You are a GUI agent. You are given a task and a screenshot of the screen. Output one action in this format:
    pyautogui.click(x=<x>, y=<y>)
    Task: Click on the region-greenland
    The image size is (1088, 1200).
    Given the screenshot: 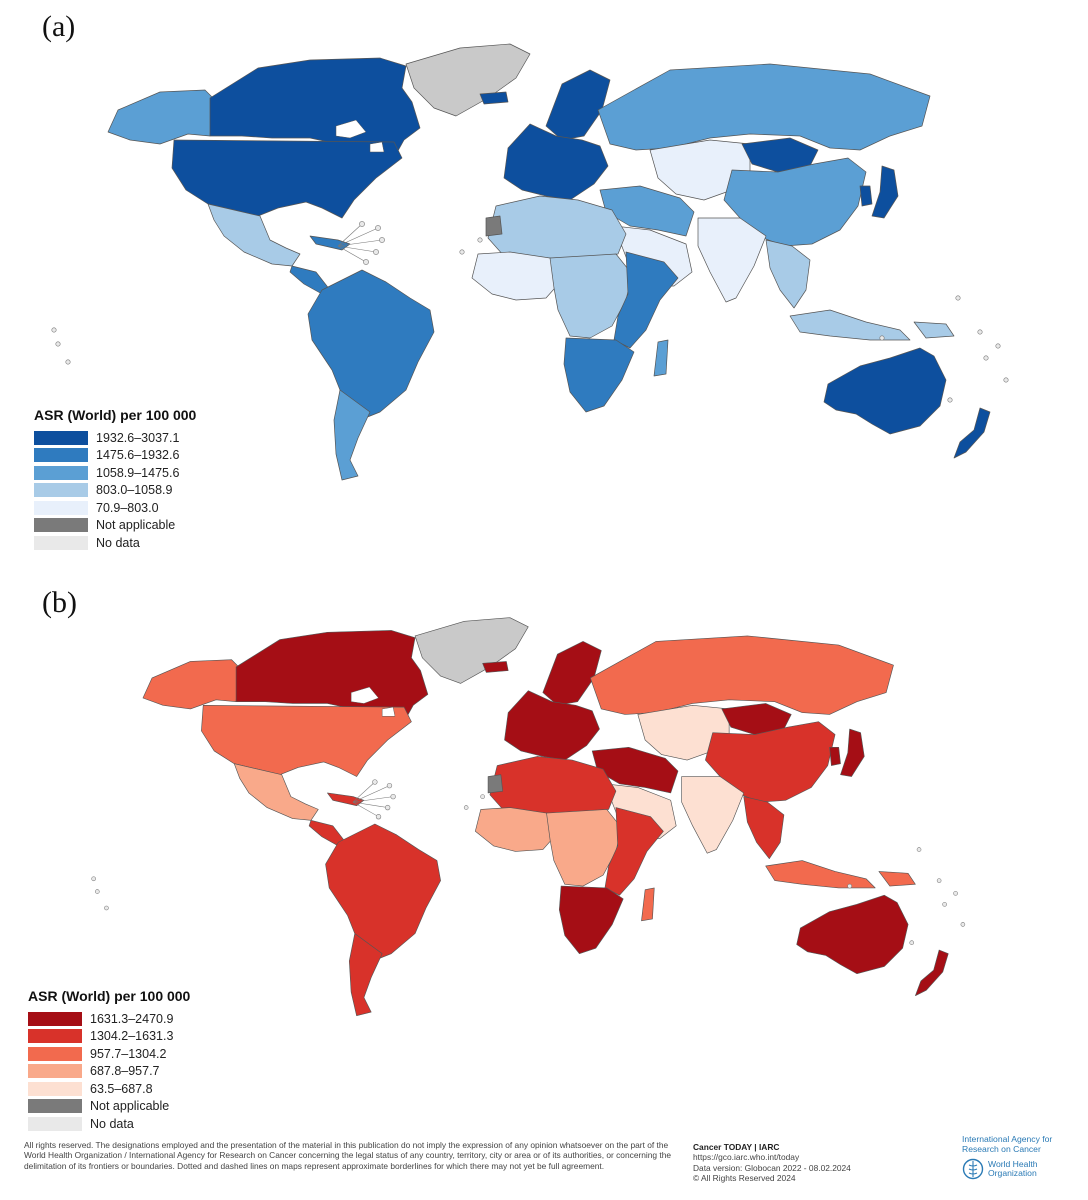 What is the action you would take?
    pyautogui.click(x=471, y=650)
    